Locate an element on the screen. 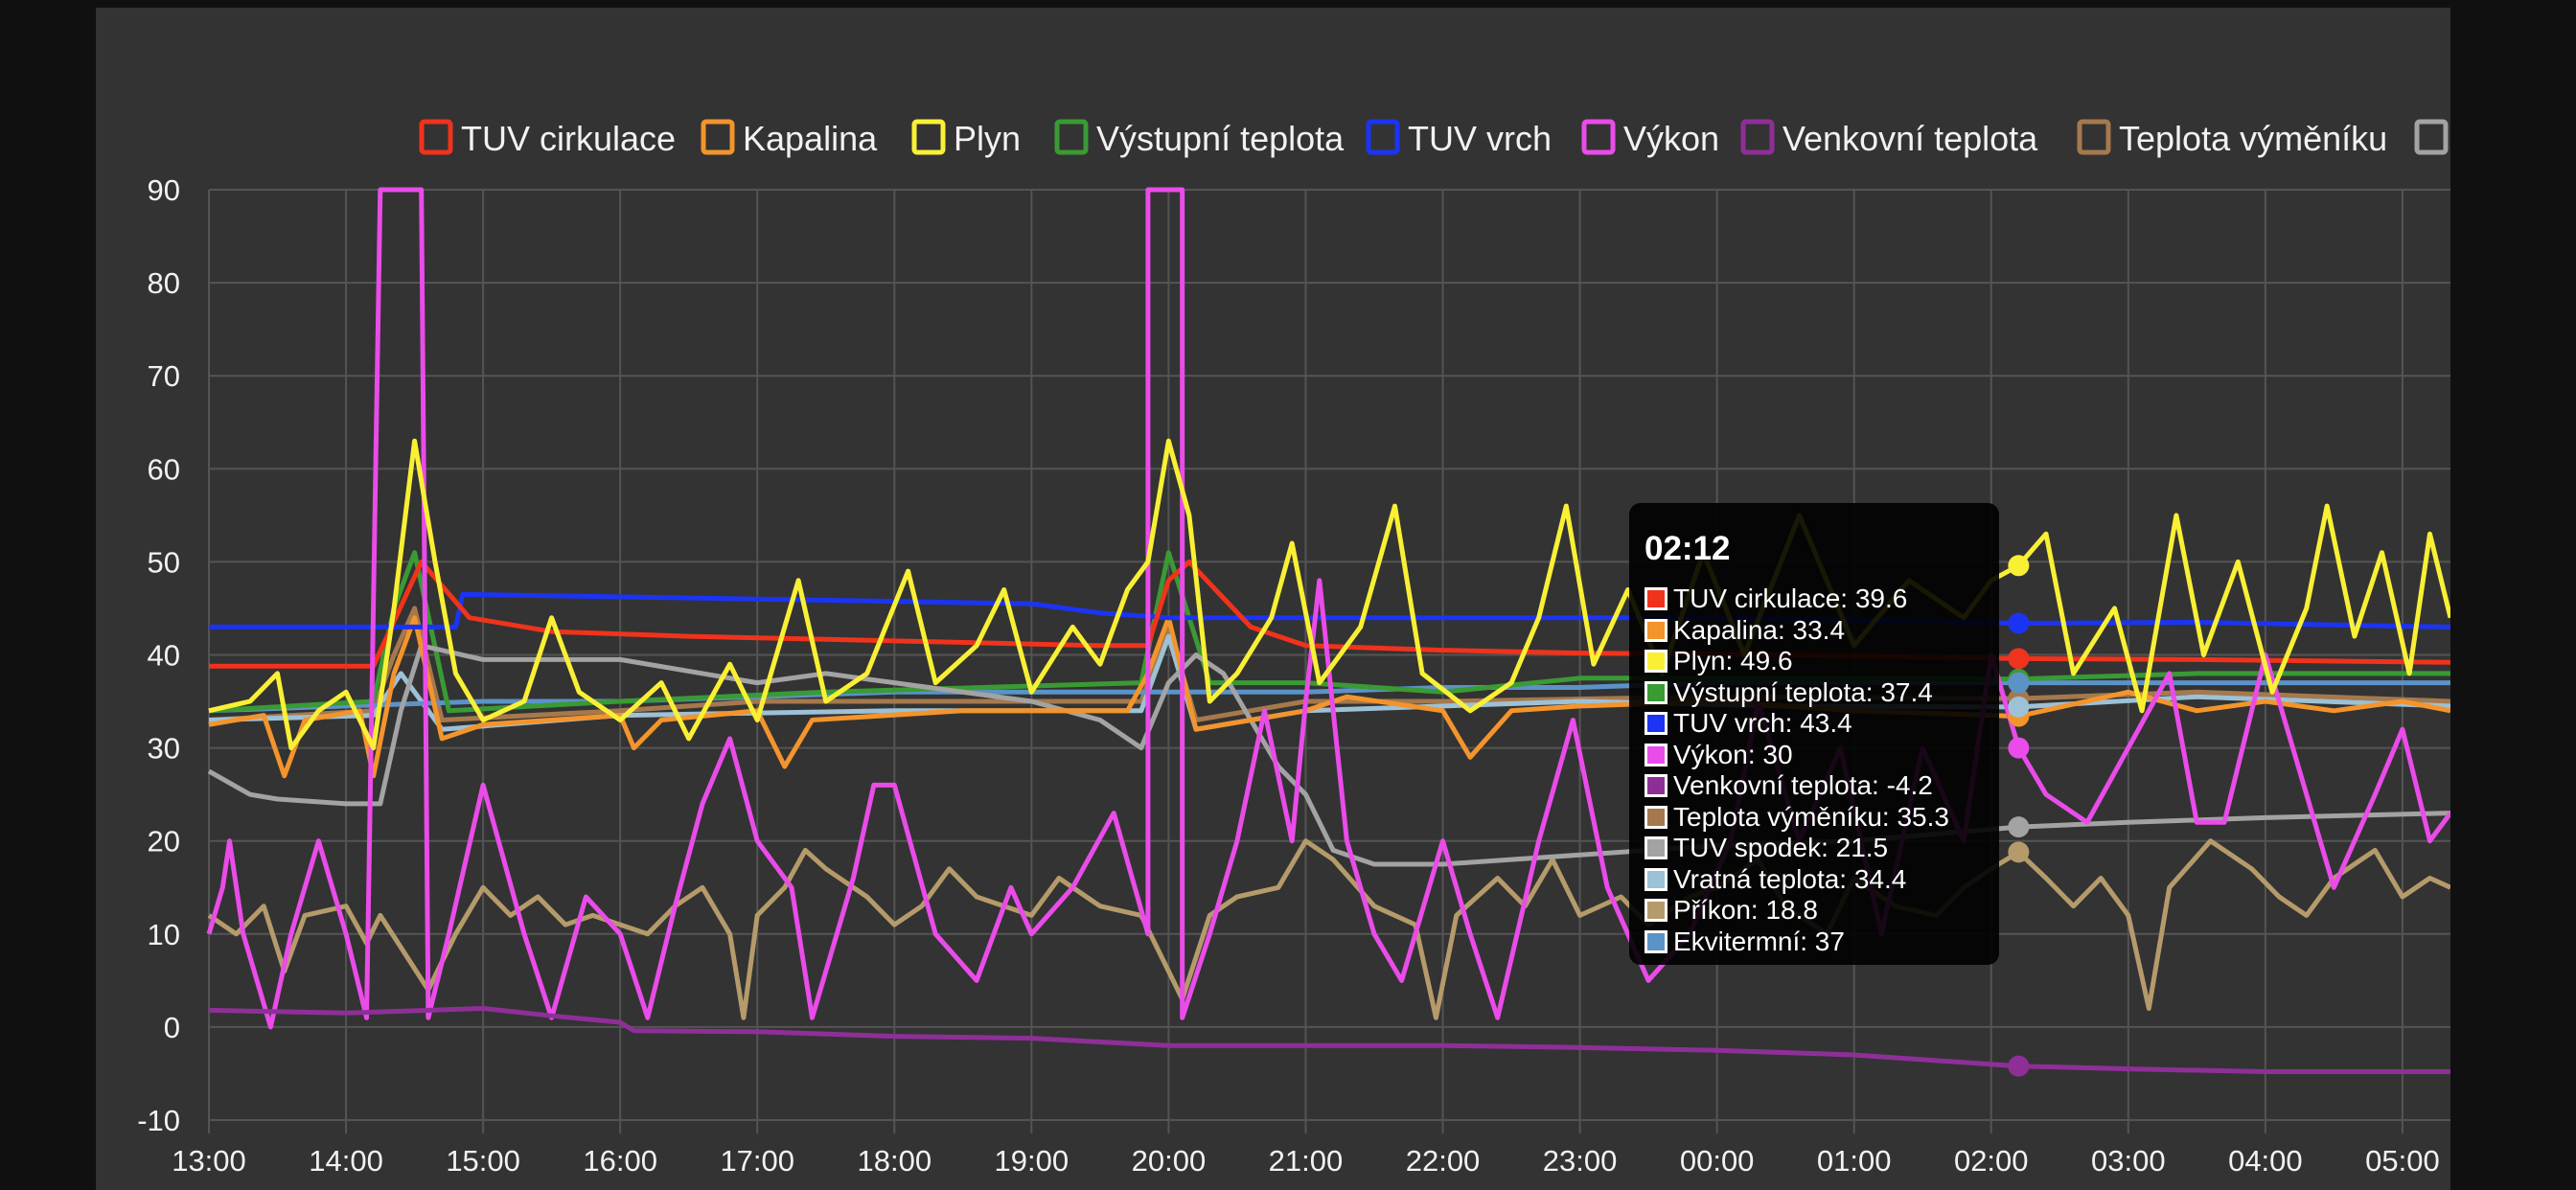 The image size is (2576, 1190). legend-item: Kapalina is located at coordinates (810, 139).